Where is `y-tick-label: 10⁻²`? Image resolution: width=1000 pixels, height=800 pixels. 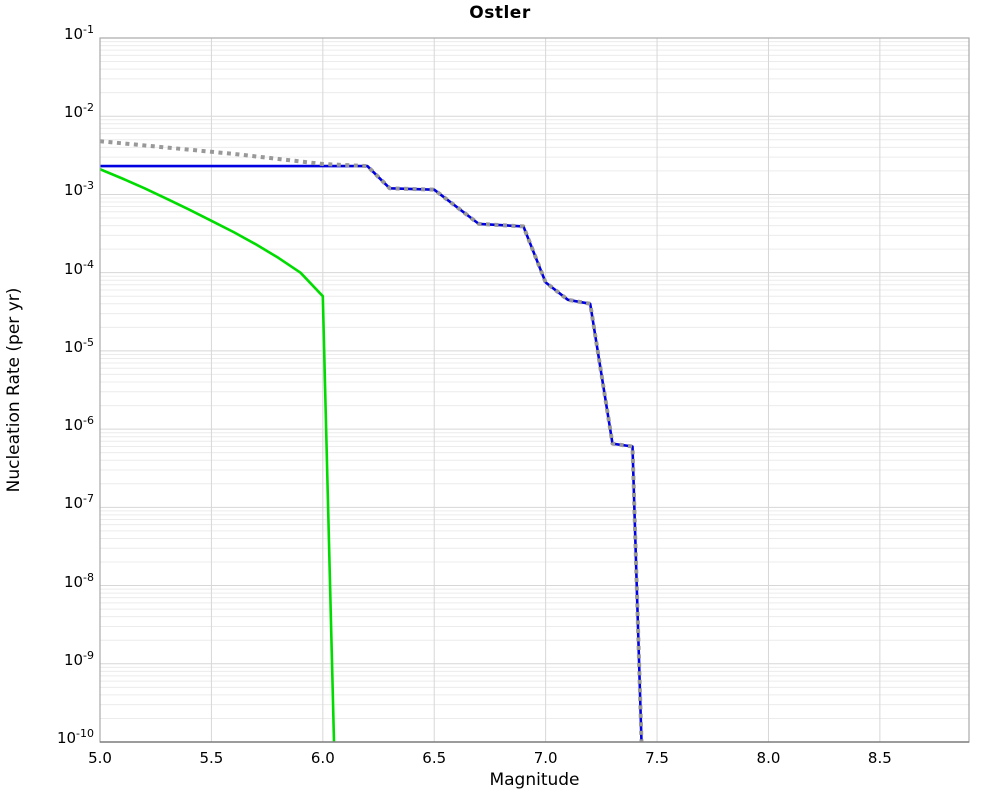 y-tick-label: 10⁻² is located at coordinates (78, 111).